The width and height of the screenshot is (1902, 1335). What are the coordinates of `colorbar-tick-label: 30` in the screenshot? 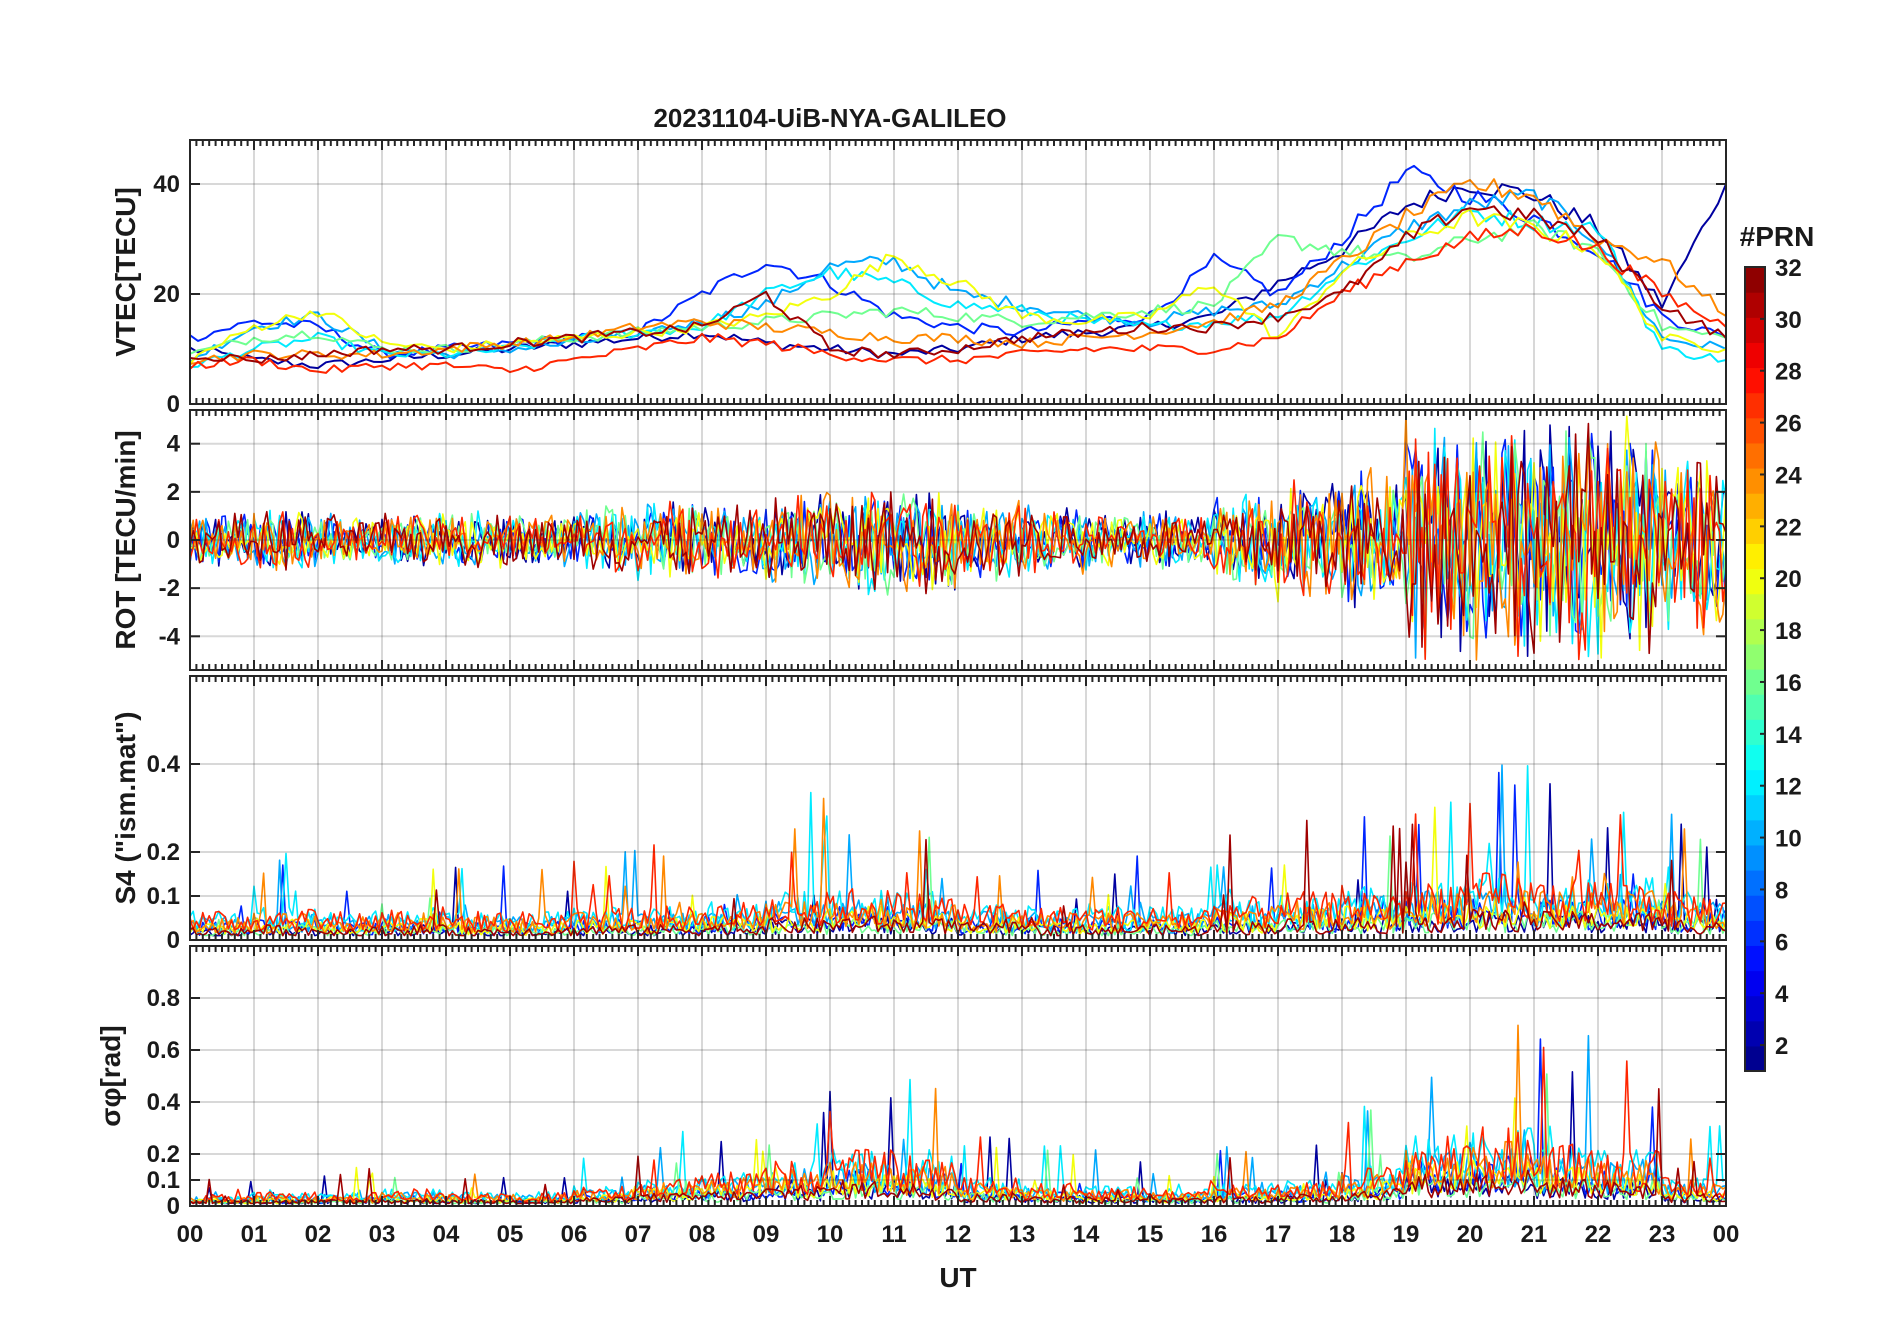 It's located at (1788, 320).